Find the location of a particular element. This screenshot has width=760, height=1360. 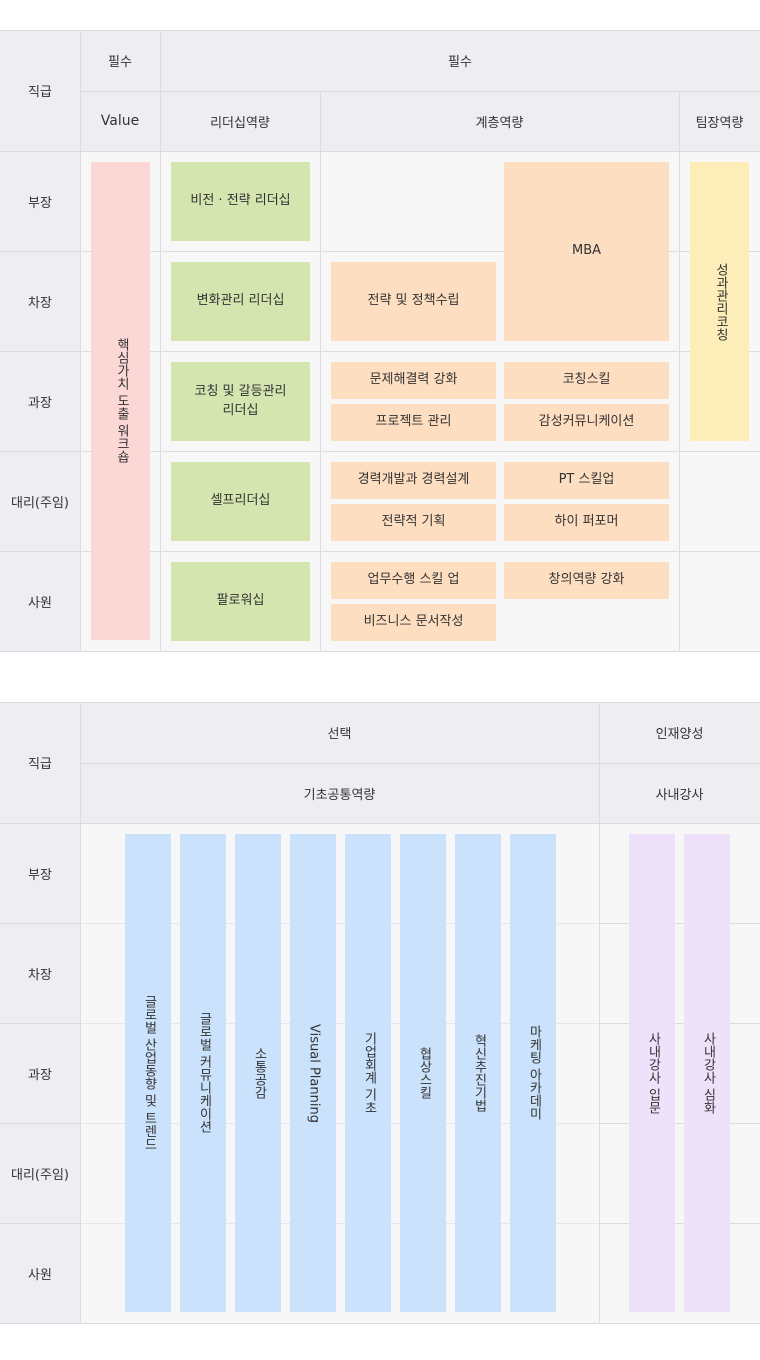

course-label: 셀프리더십 is located at coordinates (240, 501).